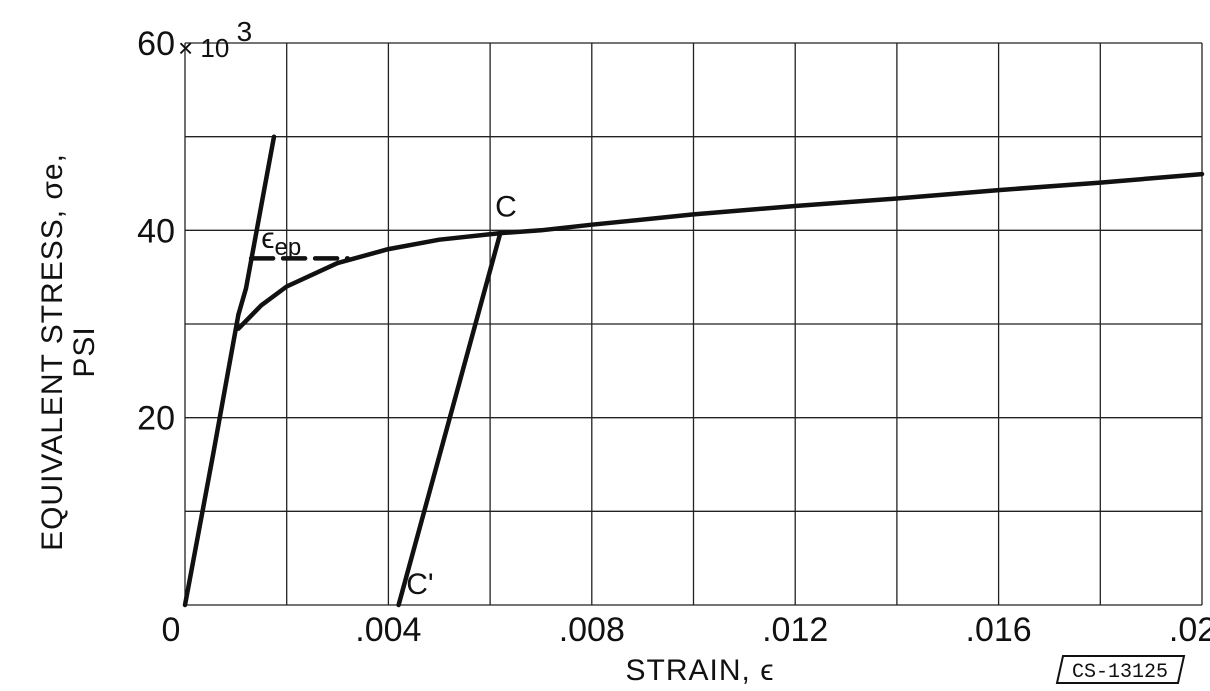  What do you see at coordinates (700, 670) in the screenshot?
I see `x-axis-label: STRAIN, ϵ` at bounding box center [700, 670].